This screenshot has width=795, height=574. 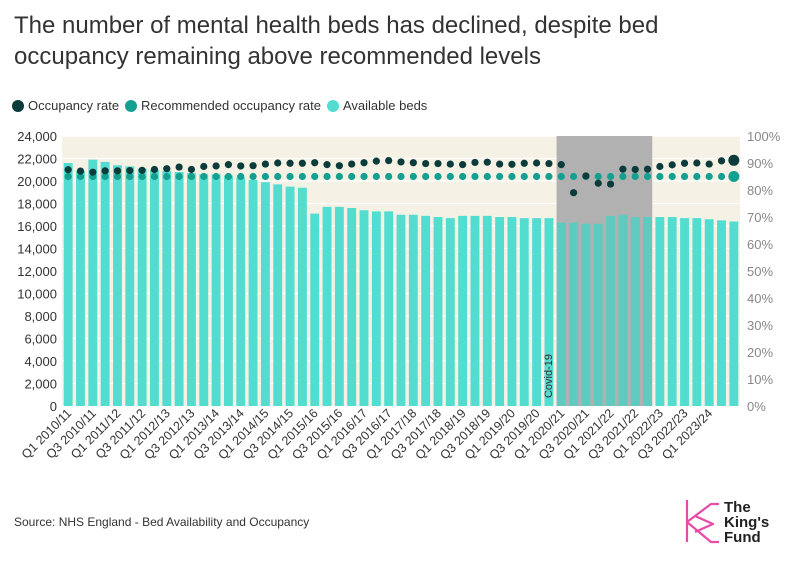 What do you see at coordinates (40, 316) in the screenshot?
I see `y-left-tick-label: 8,000` at bounding box center [40, 316].